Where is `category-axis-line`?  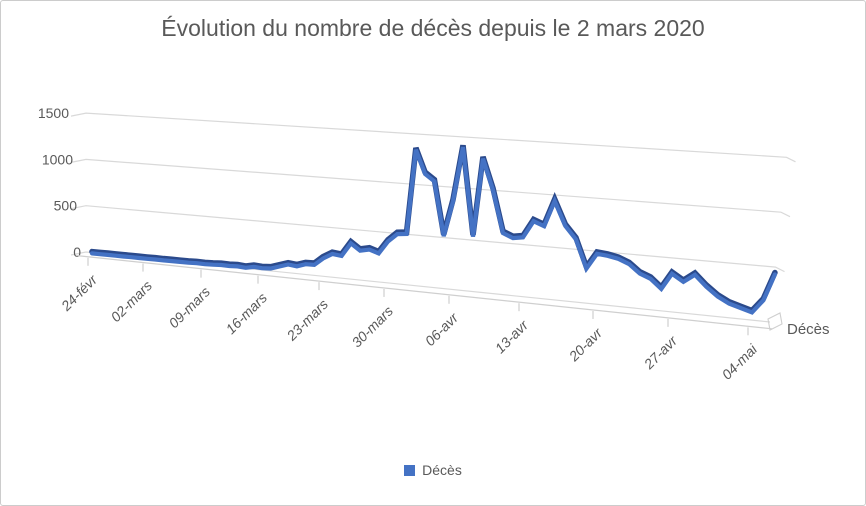 category-axis-line is located at coordinates (424, 292).